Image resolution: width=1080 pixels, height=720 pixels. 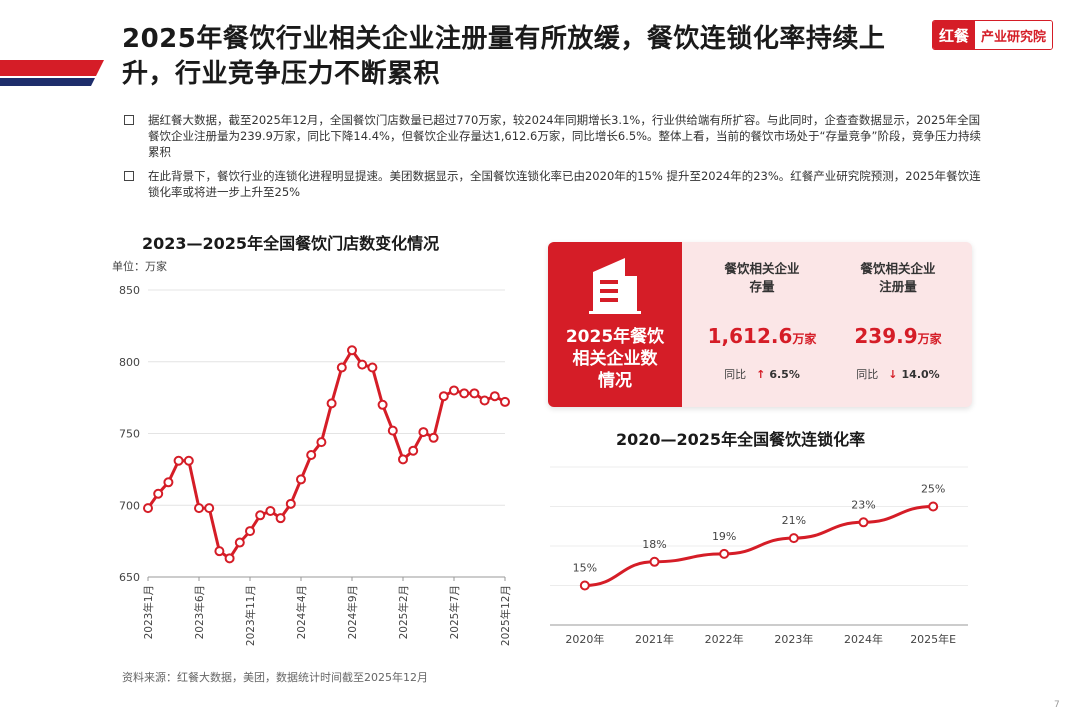 I want to click on stat-enterprise-stock: 餐饮相关企业 存量 1,612.6万家 同比 ↑ 6.5%, so click(x=762, y=321).